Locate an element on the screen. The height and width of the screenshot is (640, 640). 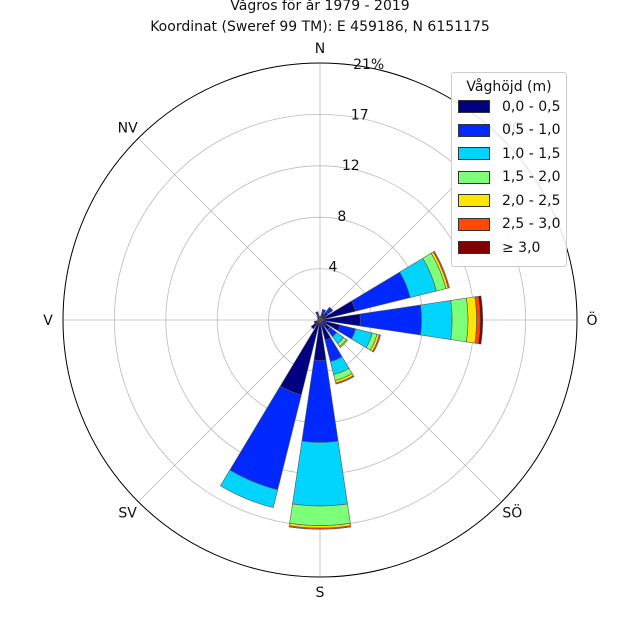
legend-item: 2,0 - 2,5 is located at coordinates (509, 201).